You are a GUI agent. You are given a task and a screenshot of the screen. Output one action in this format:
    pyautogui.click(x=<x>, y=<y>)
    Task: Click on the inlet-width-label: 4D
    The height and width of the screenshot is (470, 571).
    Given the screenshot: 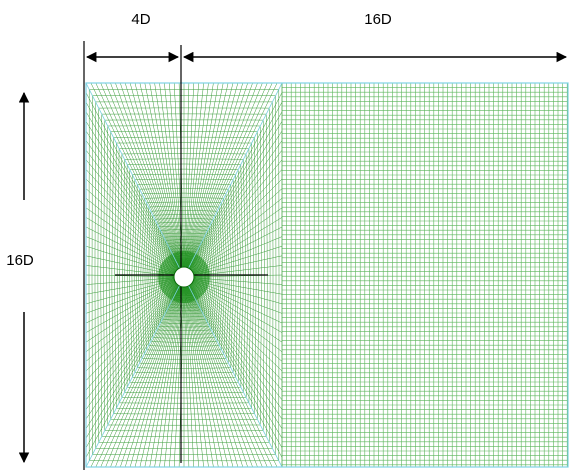 What is the action you would take?
    pyautogui.click(x=140, y=19)
    